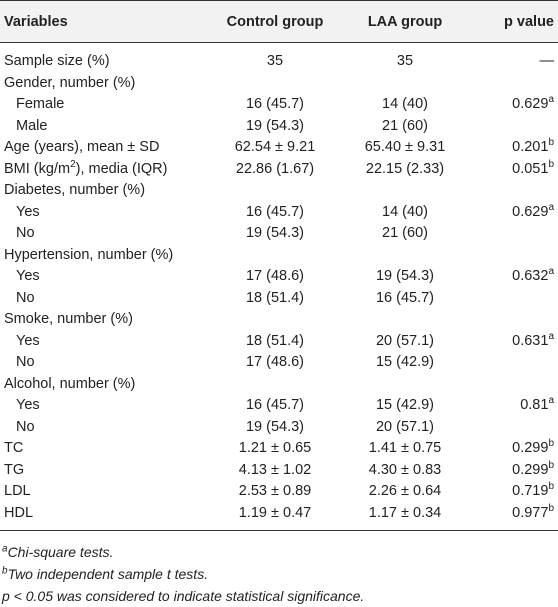 The height and width of the screenshot is (607, 558). Describe the element at coordinates (509, 449) in the screenshot. I see `table-cell: 0.299b` at that location.